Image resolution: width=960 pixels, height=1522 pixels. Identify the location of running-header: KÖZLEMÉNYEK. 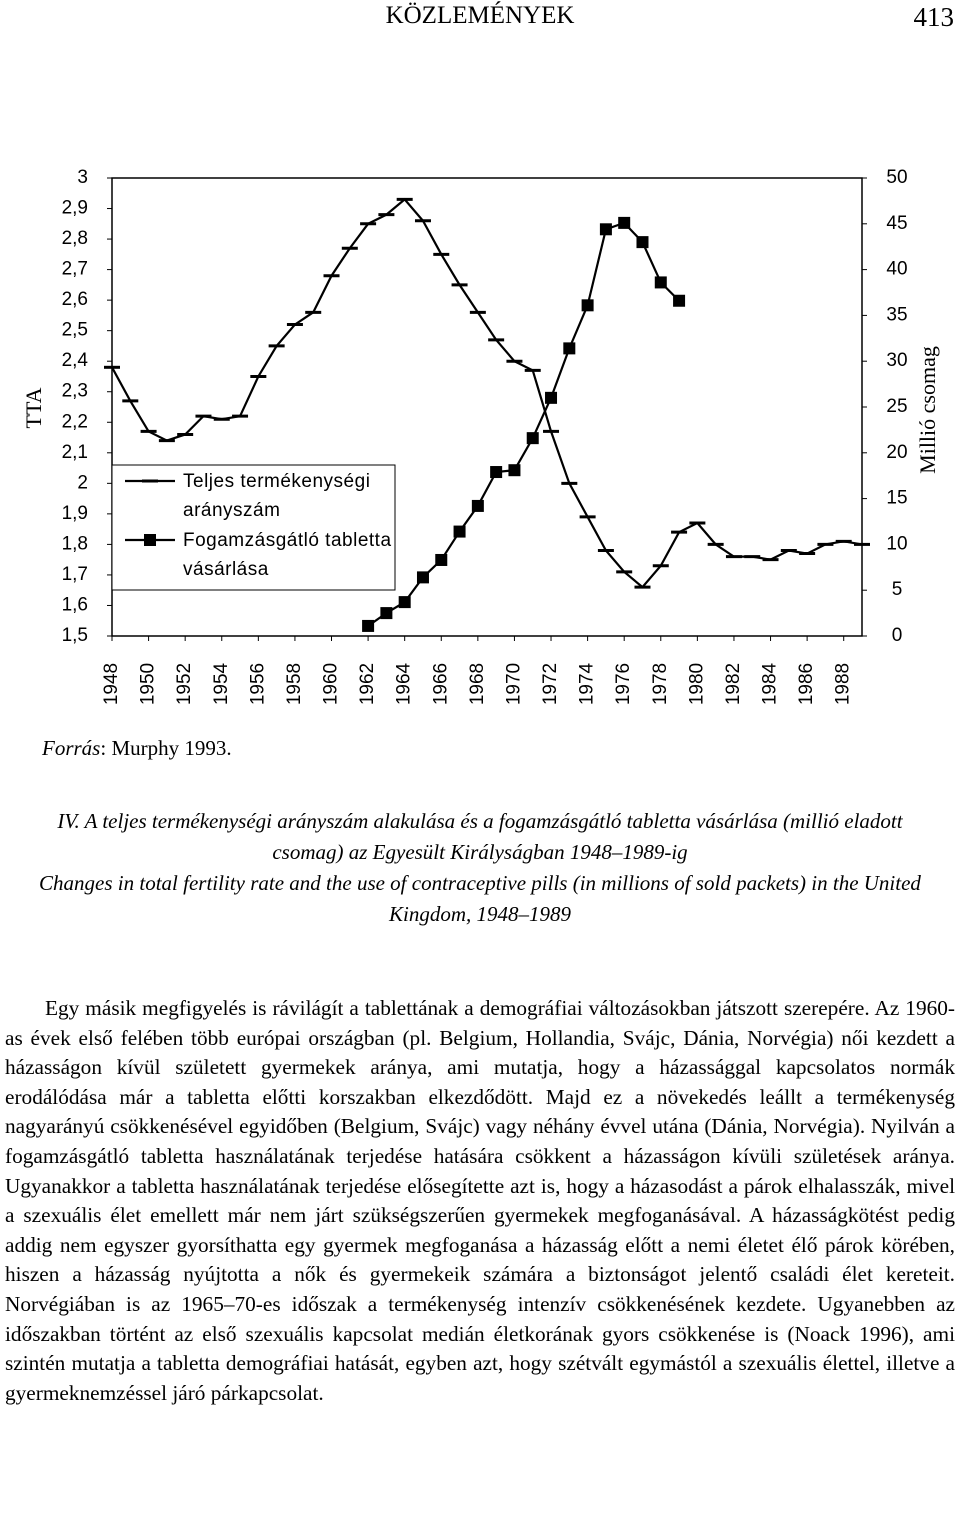
(480, 15).